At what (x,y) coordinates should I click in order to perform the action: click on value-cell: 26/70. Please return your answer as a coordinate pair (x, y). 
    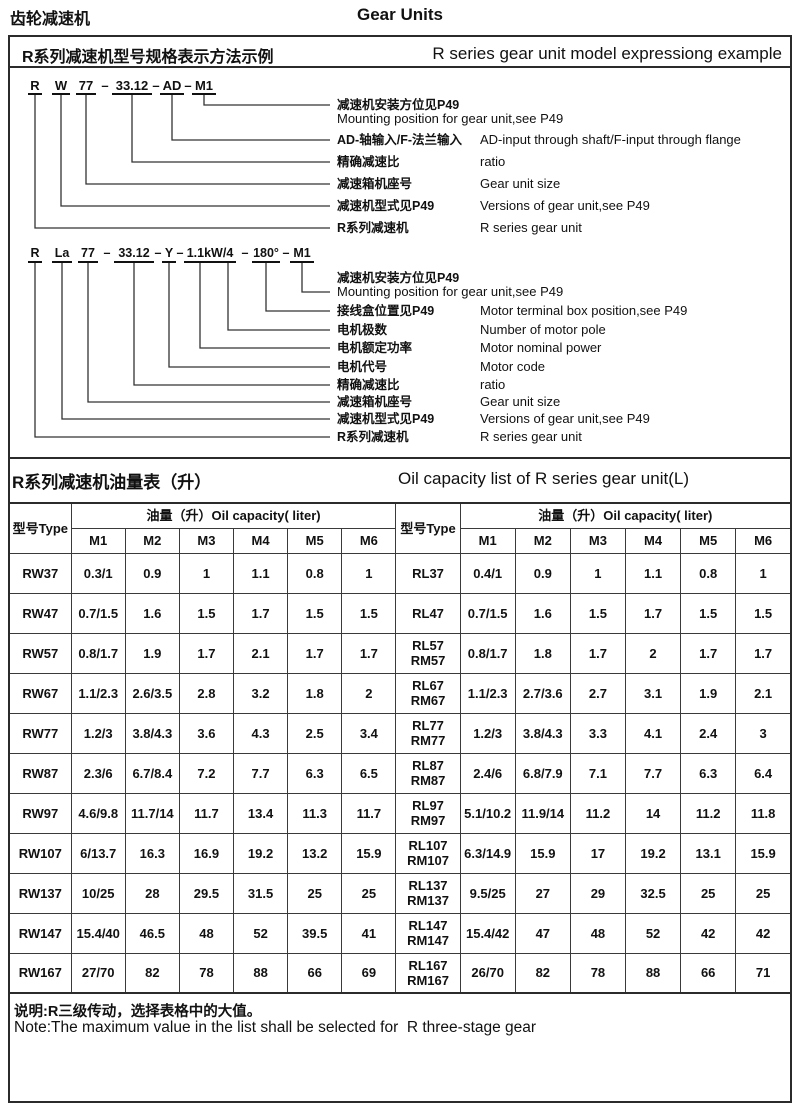
    Looking at the image, I should click on (487, 973).